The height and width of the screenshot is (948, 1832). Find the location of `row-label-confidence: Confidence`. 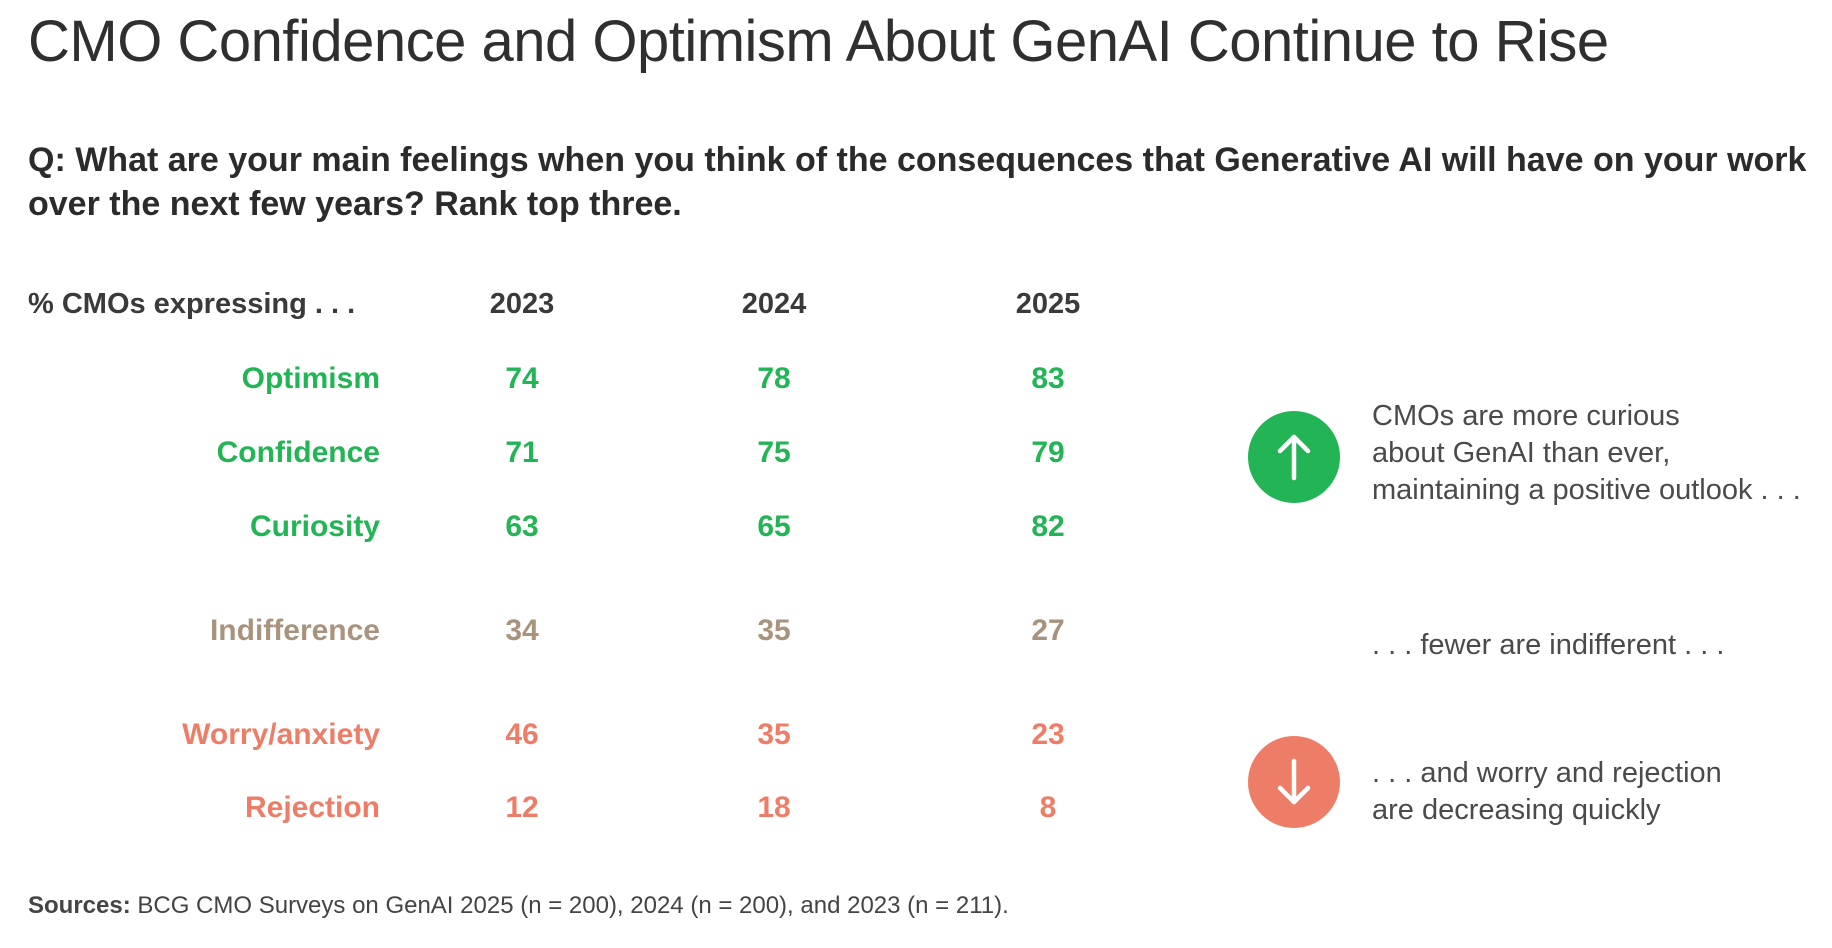

row-label-confidence: Confidence is located at coordinates (298, 452).